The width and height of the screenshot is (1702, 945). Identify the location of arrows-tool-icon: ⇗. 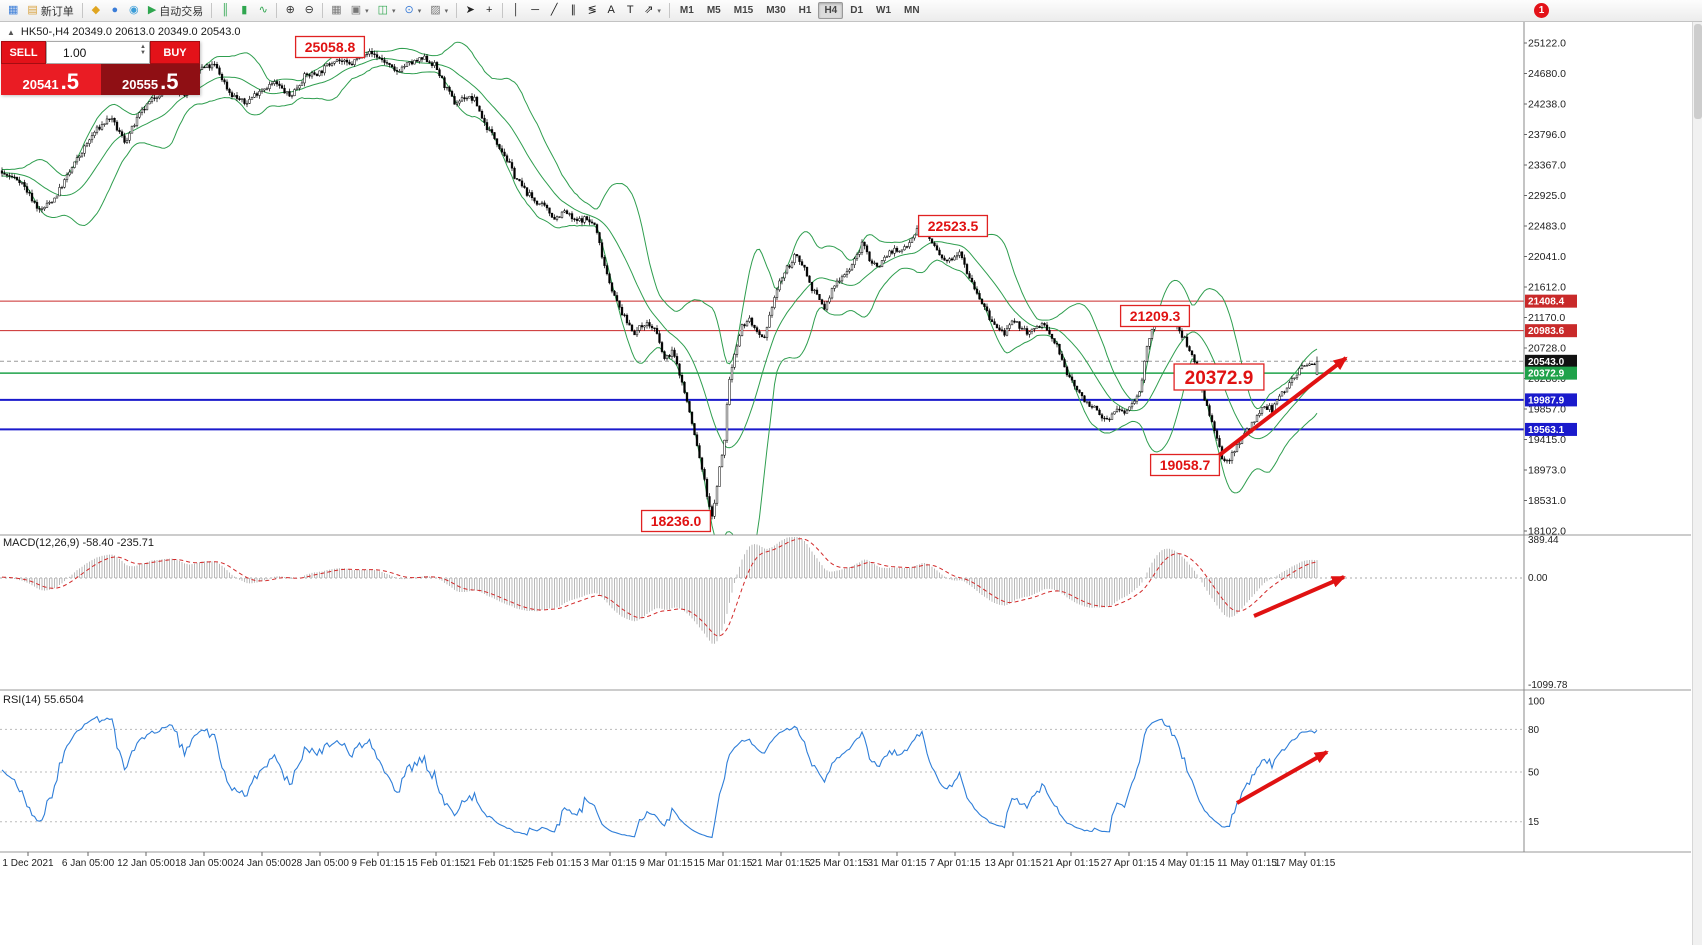
(649, 10).